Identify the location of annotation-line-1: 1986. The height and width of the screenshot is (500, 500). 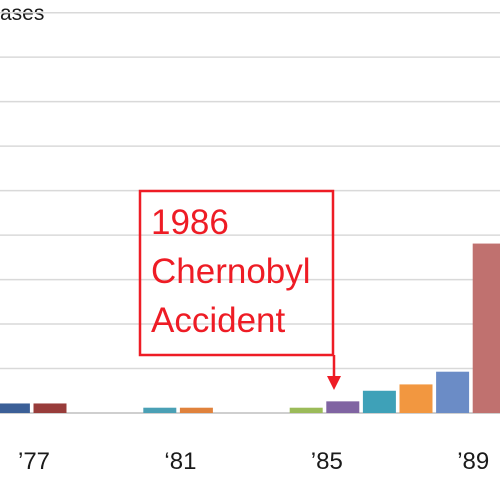
(190, 222).